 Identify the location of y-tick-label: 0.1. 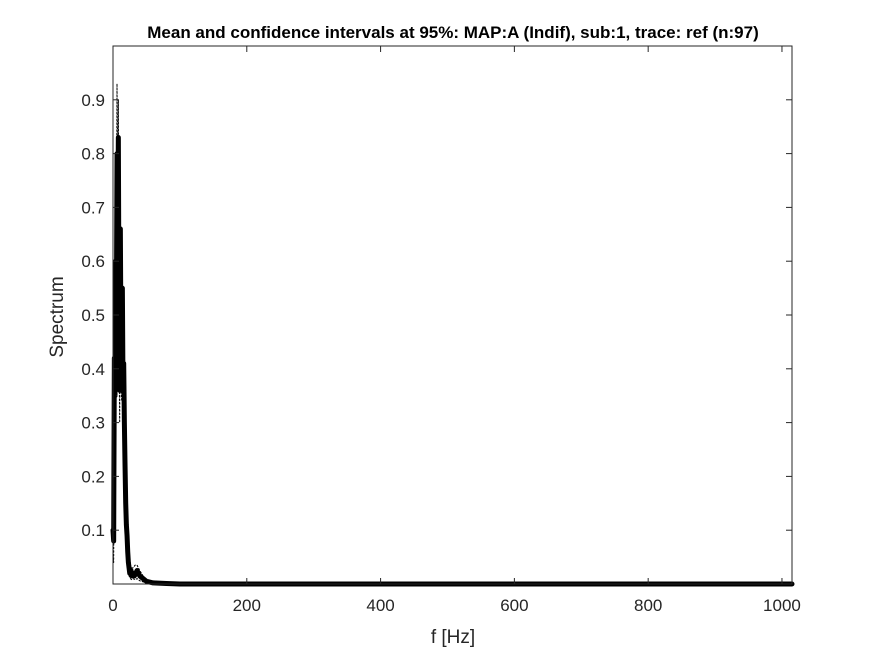
(93, 530).